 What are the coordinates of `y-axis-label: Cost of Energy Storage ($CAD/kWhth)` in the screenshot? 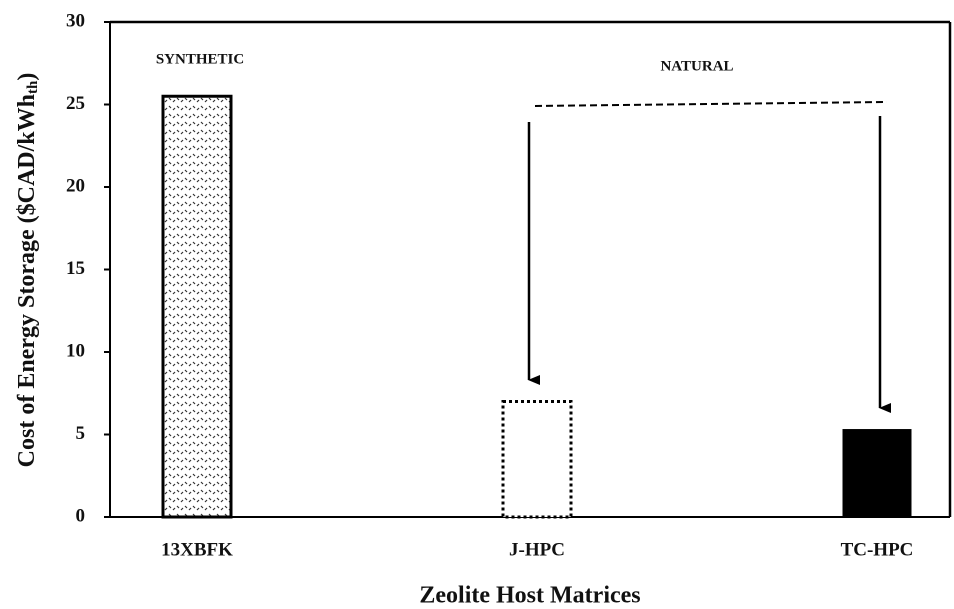 It's located at (28, 270).